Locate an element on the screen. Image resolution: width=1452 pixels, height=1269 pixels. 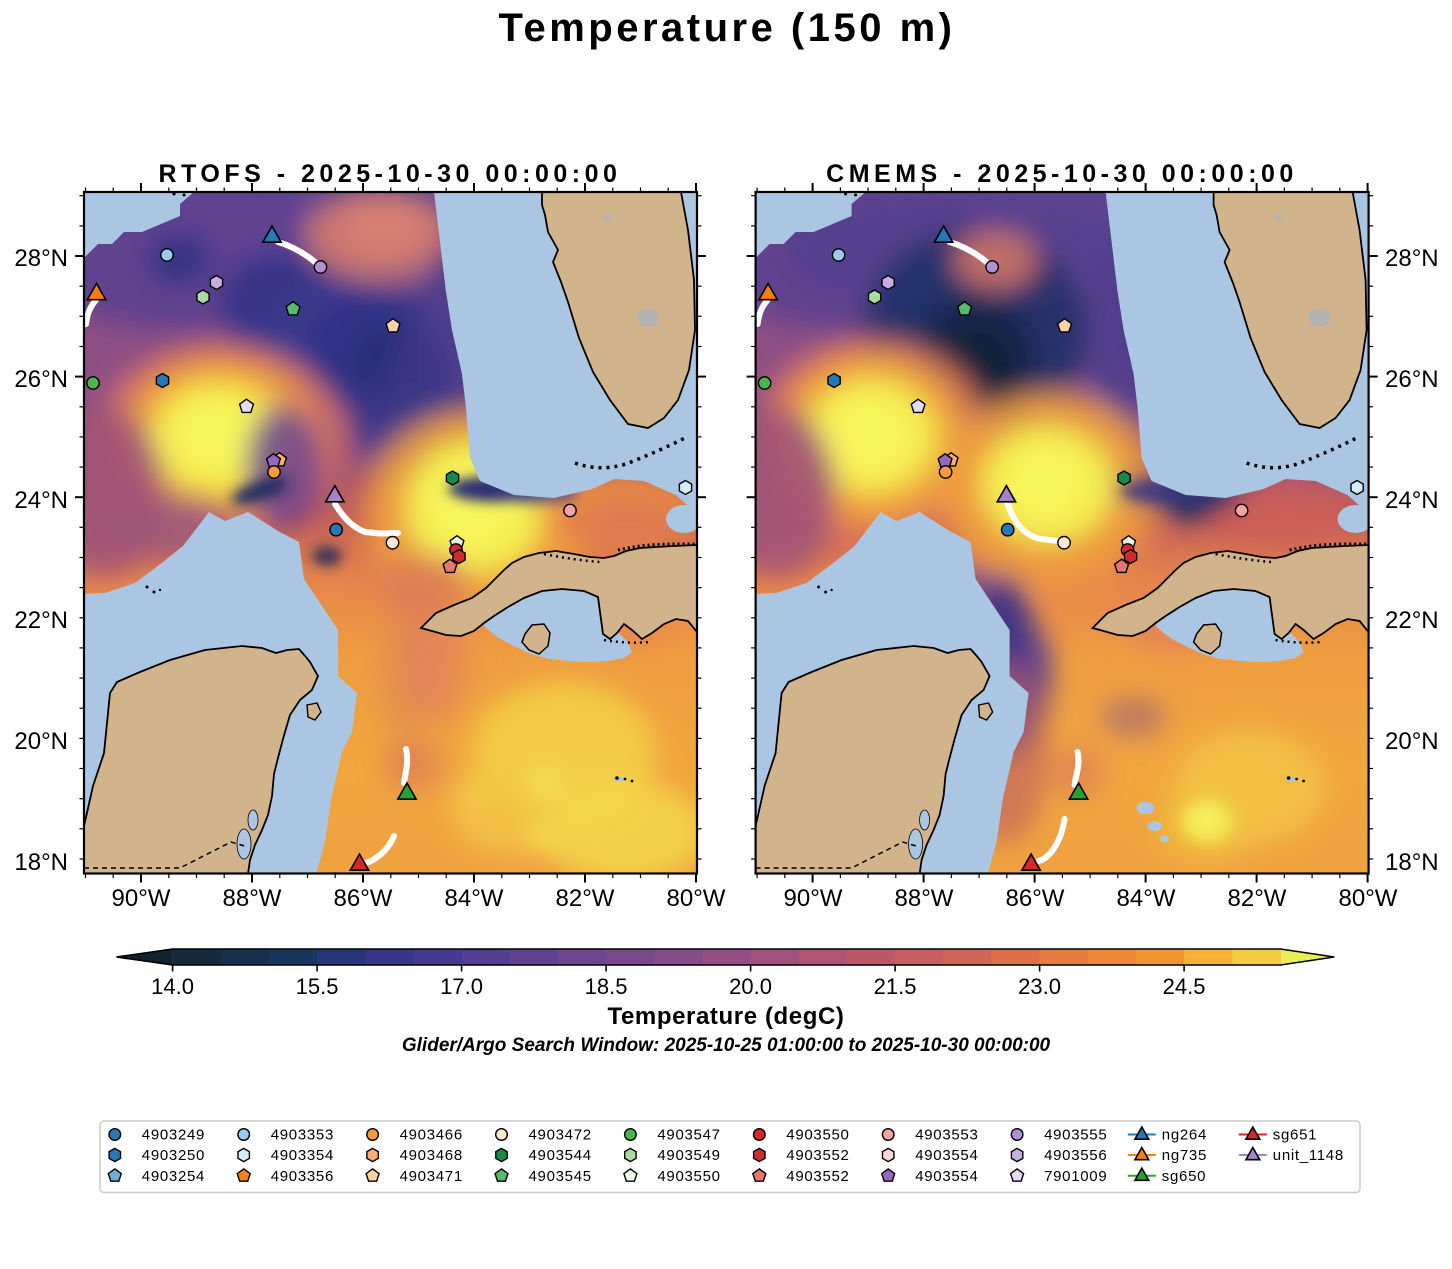
svg-text: 4903249 is located at coordinates (173, 1135).